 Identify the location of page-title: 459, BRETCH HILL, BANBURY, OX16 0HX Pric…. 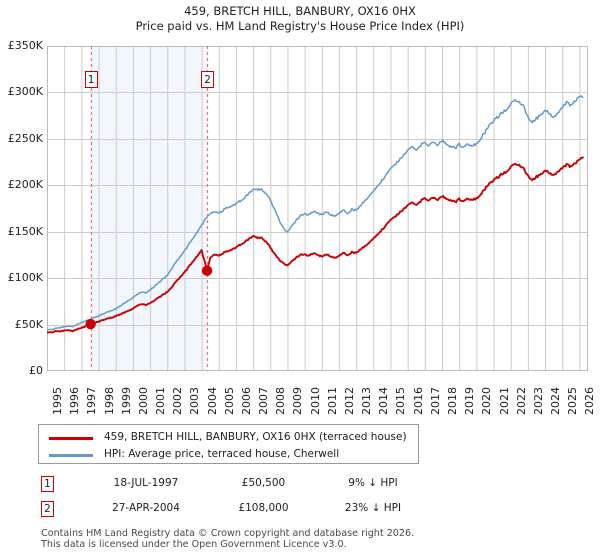
(300, 19).